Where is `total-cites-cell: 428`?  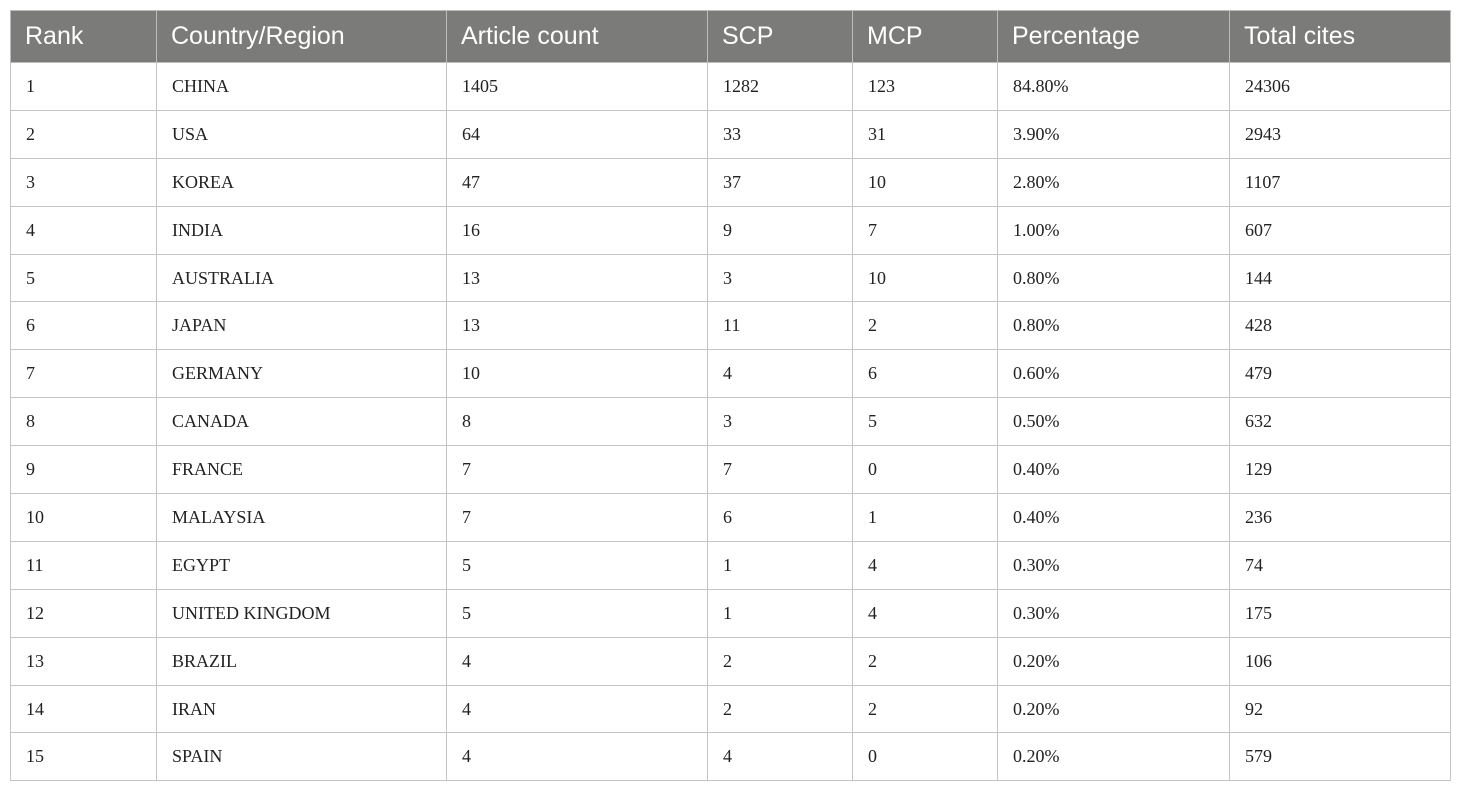 total-cites-cell: 428 is located at coordinates (1340, 326).